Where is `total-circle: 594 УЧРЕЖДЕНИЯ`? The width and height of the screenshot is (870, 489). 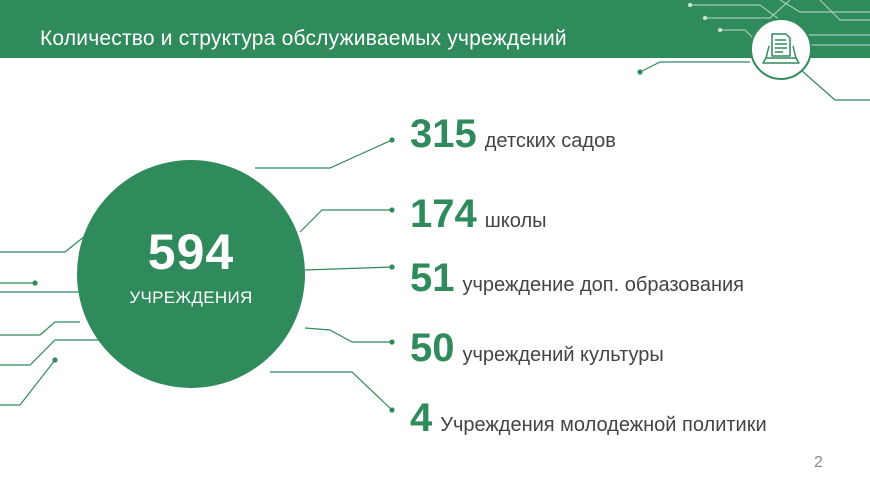 total-circle: 594 УЧРЕЖДЕНИЯ is located at coordinates (191, 274).